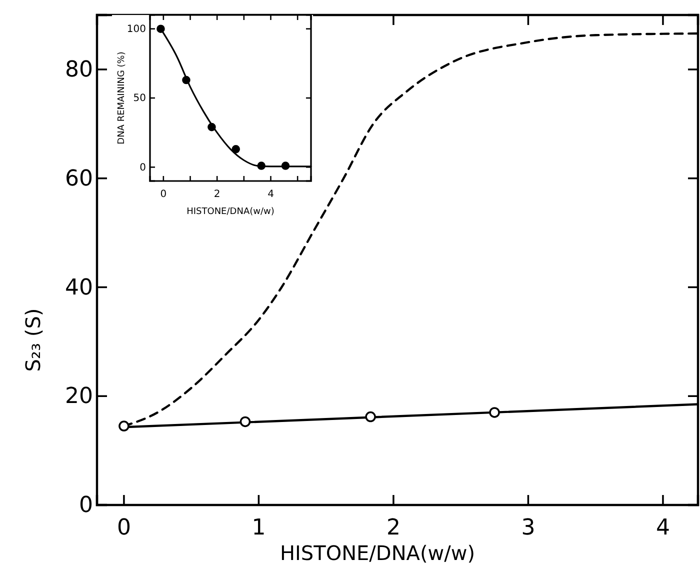 The height and width of the screenshot is (572, 700). I want to click on y-tick-label: 80, so click(79, 69).